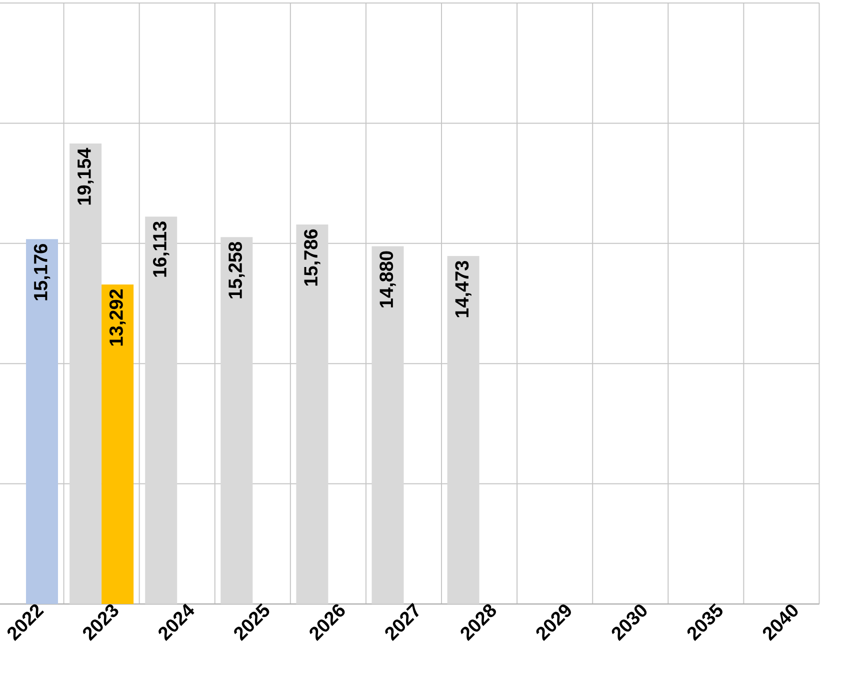  Describe the element at coordinates (312, 257) in the screenshot. I see `data-label: 15,786` at that location.